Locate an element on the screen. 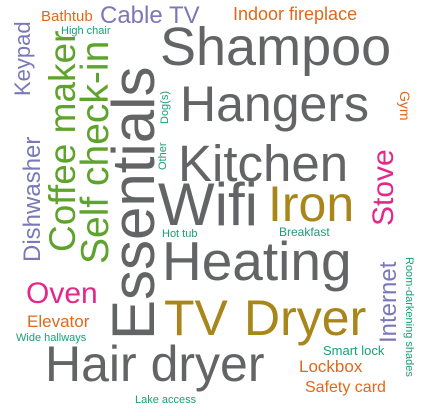 This screenshot has height=416, width=436. word-keypad: Keypad is located at coordinates (22, 58).